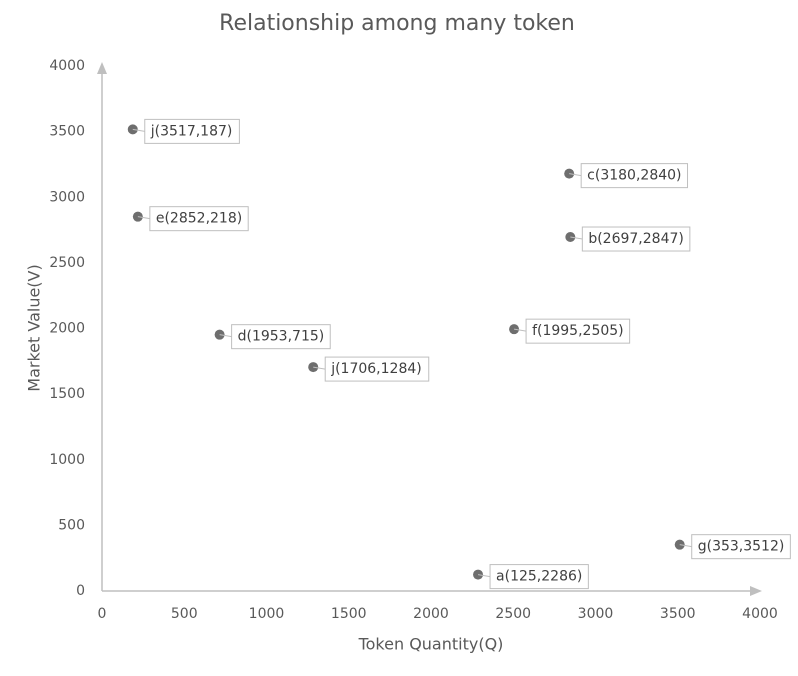 The width and height of the screenshot is (798, 676). Describe the element at coordinates (102, 614) in the screenshot. I see `x-tick-label: 0` at that location.